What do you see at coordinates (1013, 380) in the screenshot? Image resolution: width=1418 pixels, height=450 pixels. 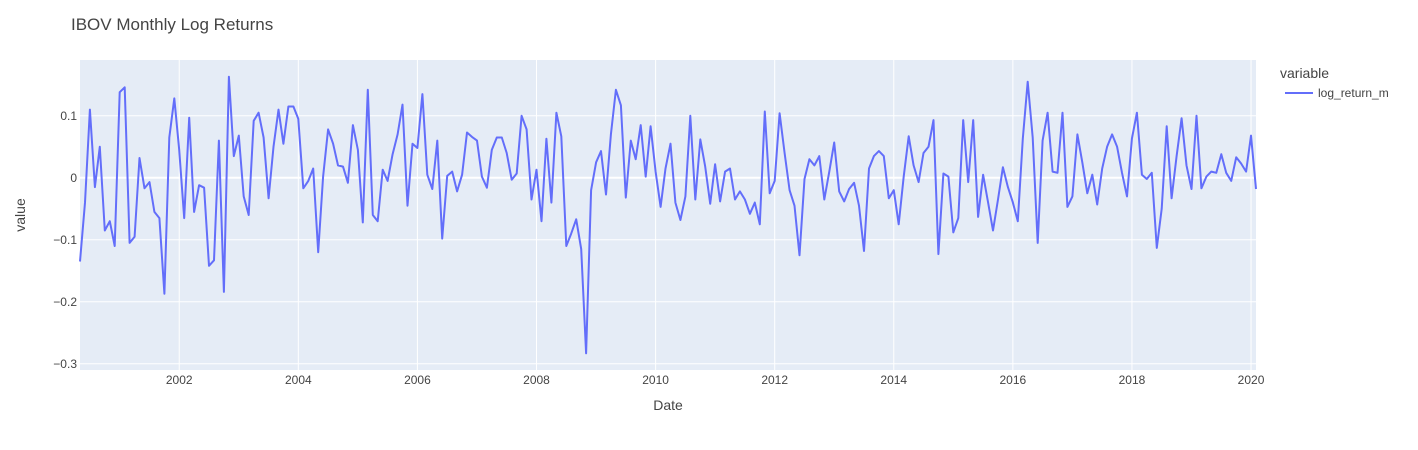 I see `x-tick-label: 2016` at bounding box center [1013, 380].